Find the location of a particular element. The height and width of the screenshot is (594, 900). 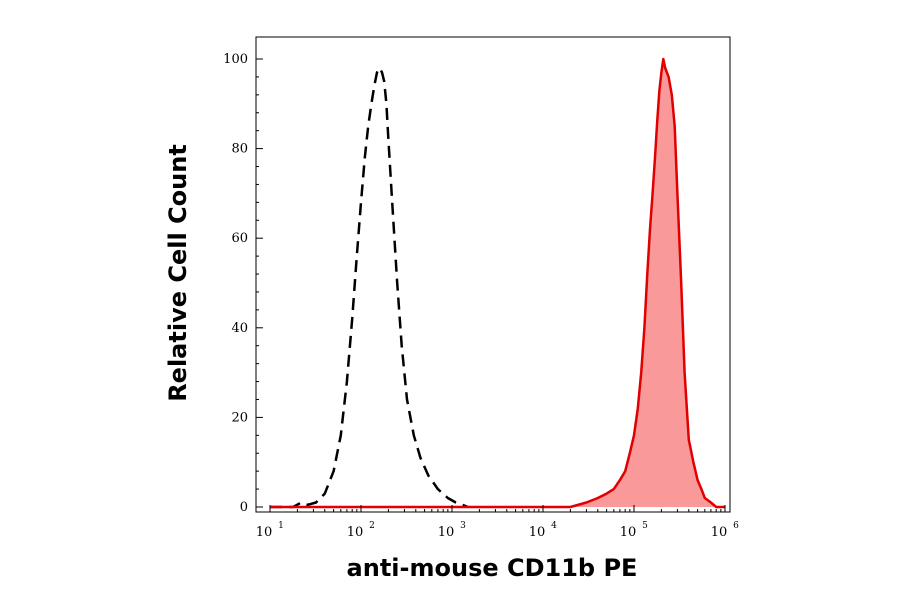

y-tick-label: 20 is located at coordinates (239, 417).